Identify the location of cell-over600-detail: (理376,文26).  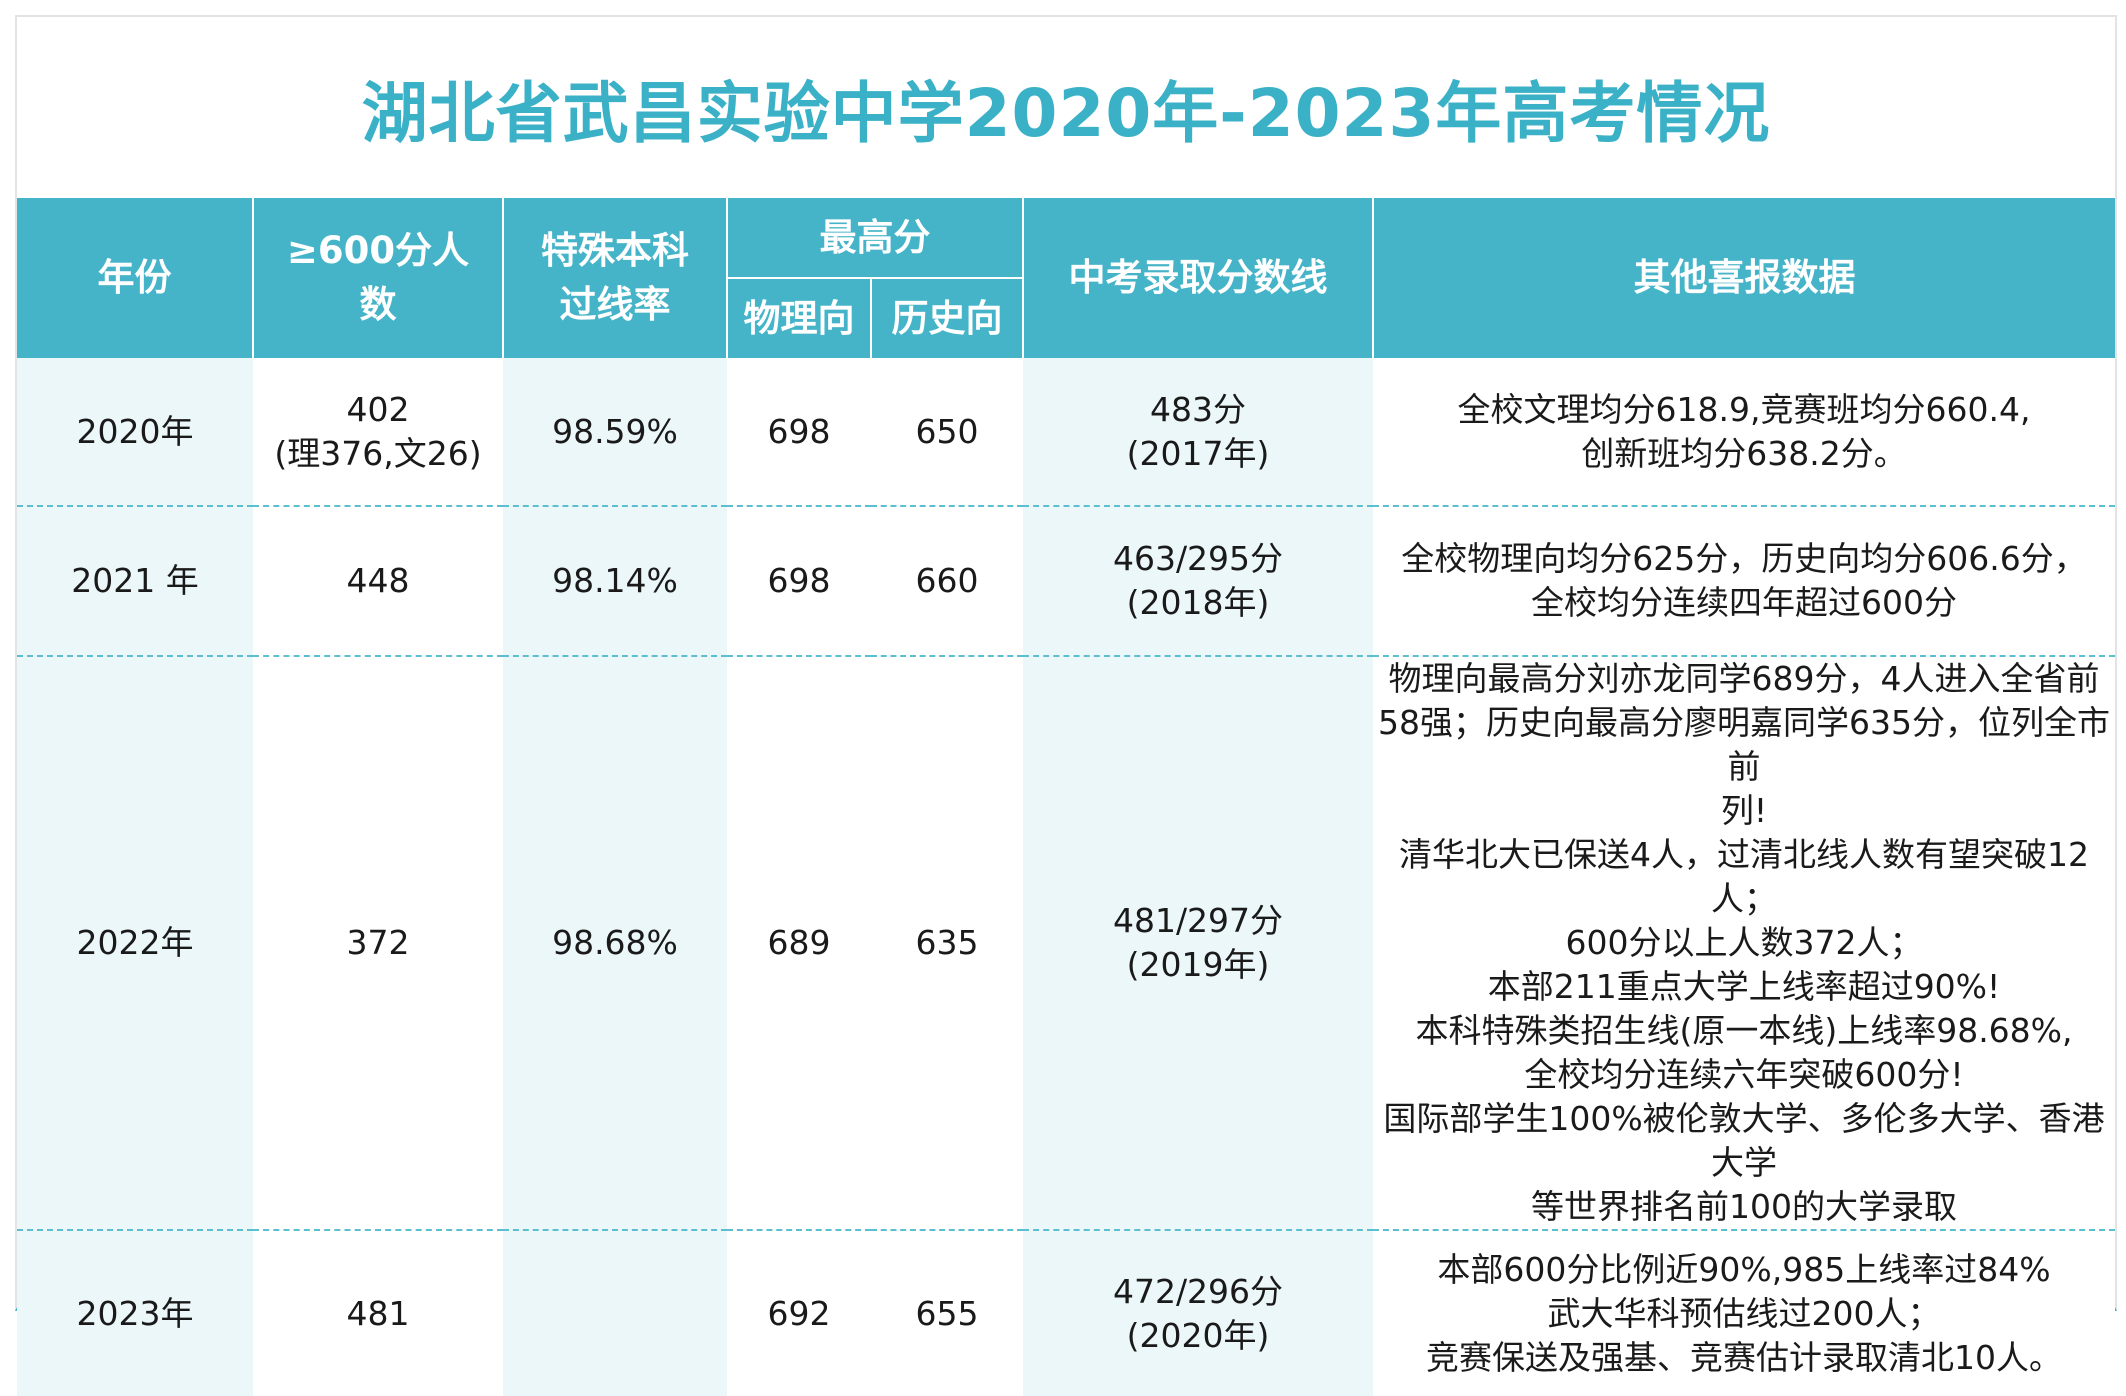
(378, 453).